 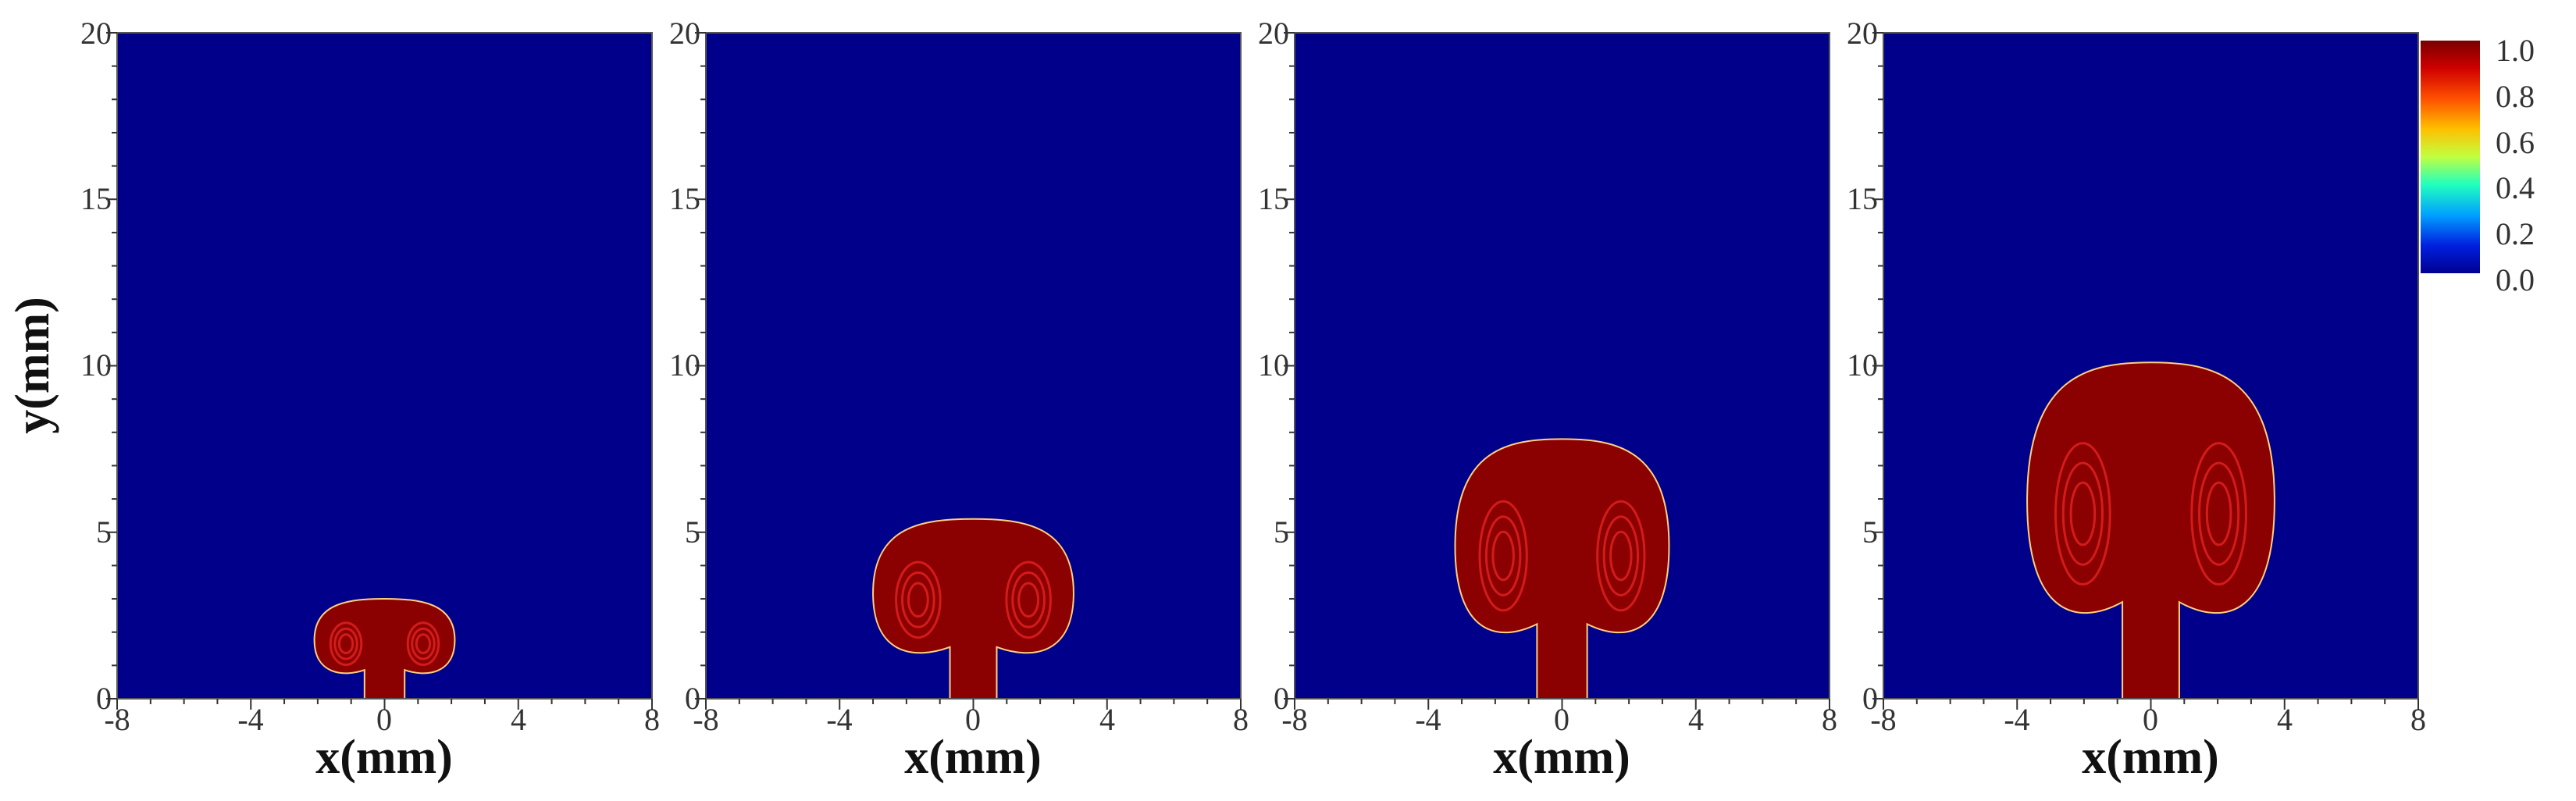 I want to click on panel-4-y-ticks, so click(x=1877, y=366).